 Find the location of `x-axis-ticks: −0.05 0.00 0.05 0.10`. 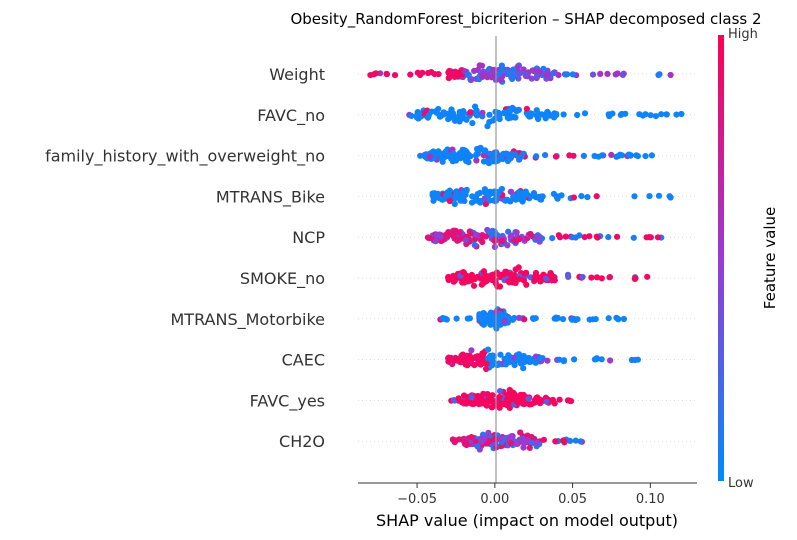

x-axis-ticks: −0.05 0.00 0.05 0.10 is located at coordinates (531, 495).